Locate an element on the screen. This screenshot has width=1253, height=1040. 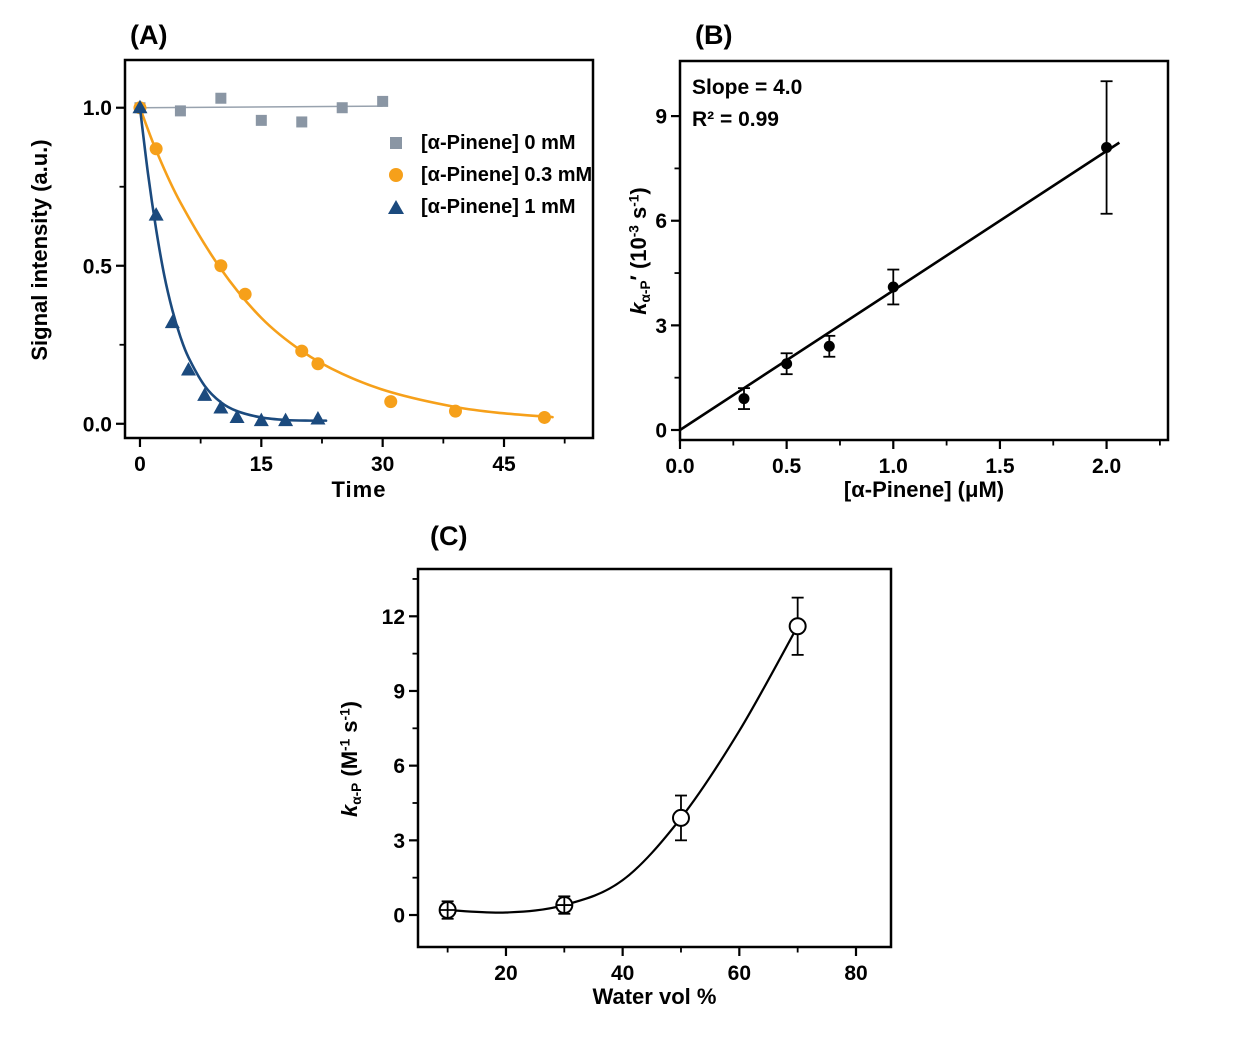
panel-a-x-tick-label: 30 is located at coordinates (382, 464).